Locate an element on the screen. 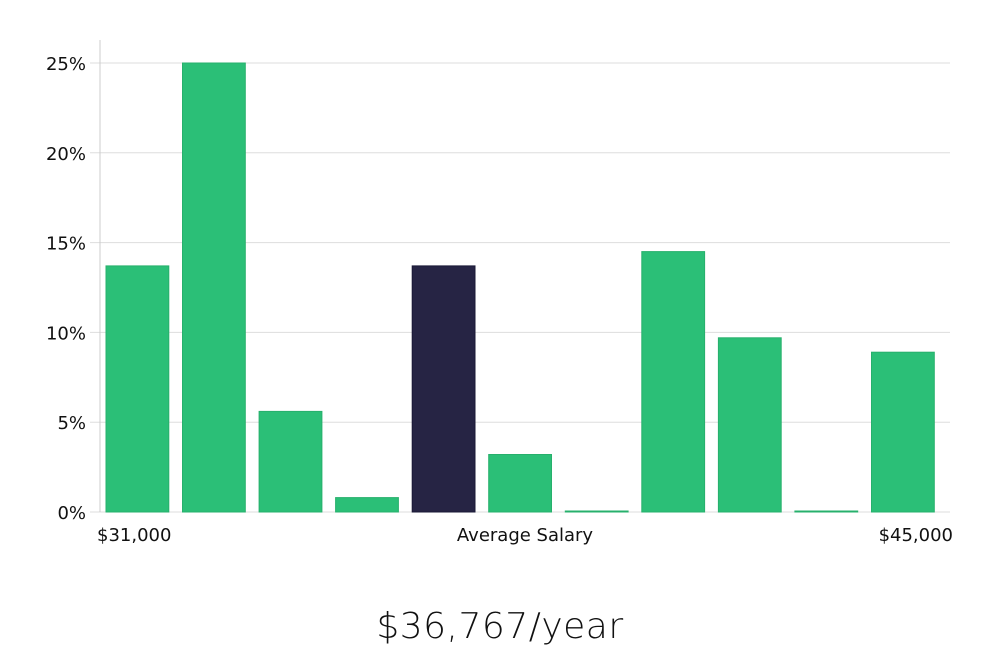 The height and width of the screenshot is (660, 1000). y-tick-label: 20% is located at coordinates (66, 154).